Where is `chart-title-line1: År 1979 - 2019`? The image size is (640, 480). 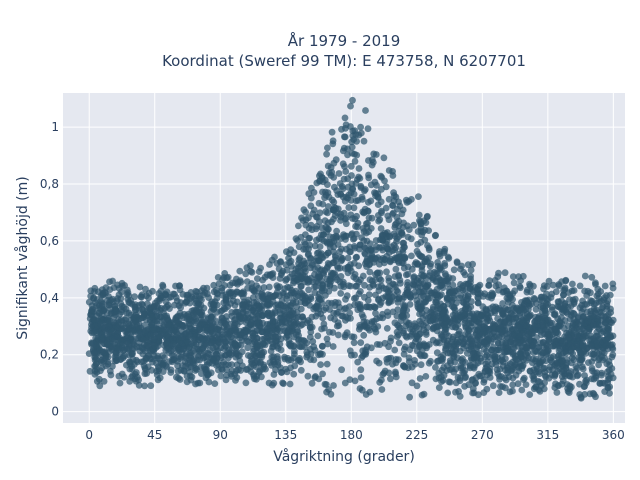
chart-title-line1: År 1979 - 2019 is located at coordinates (344, 40).